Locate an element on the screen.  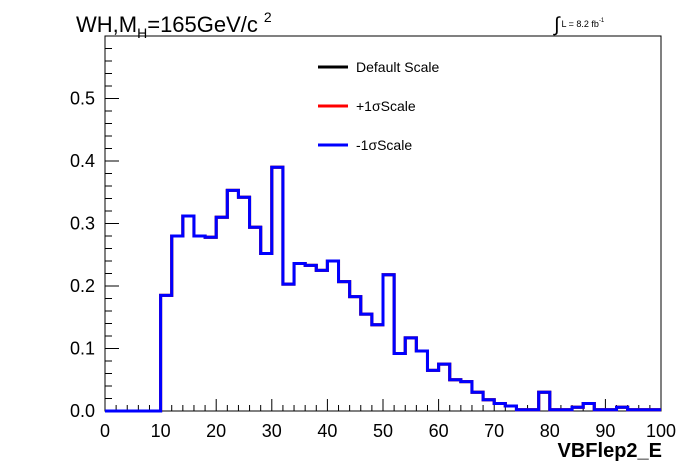
legend-label: Default Scale is located at coordinates (397, 67).